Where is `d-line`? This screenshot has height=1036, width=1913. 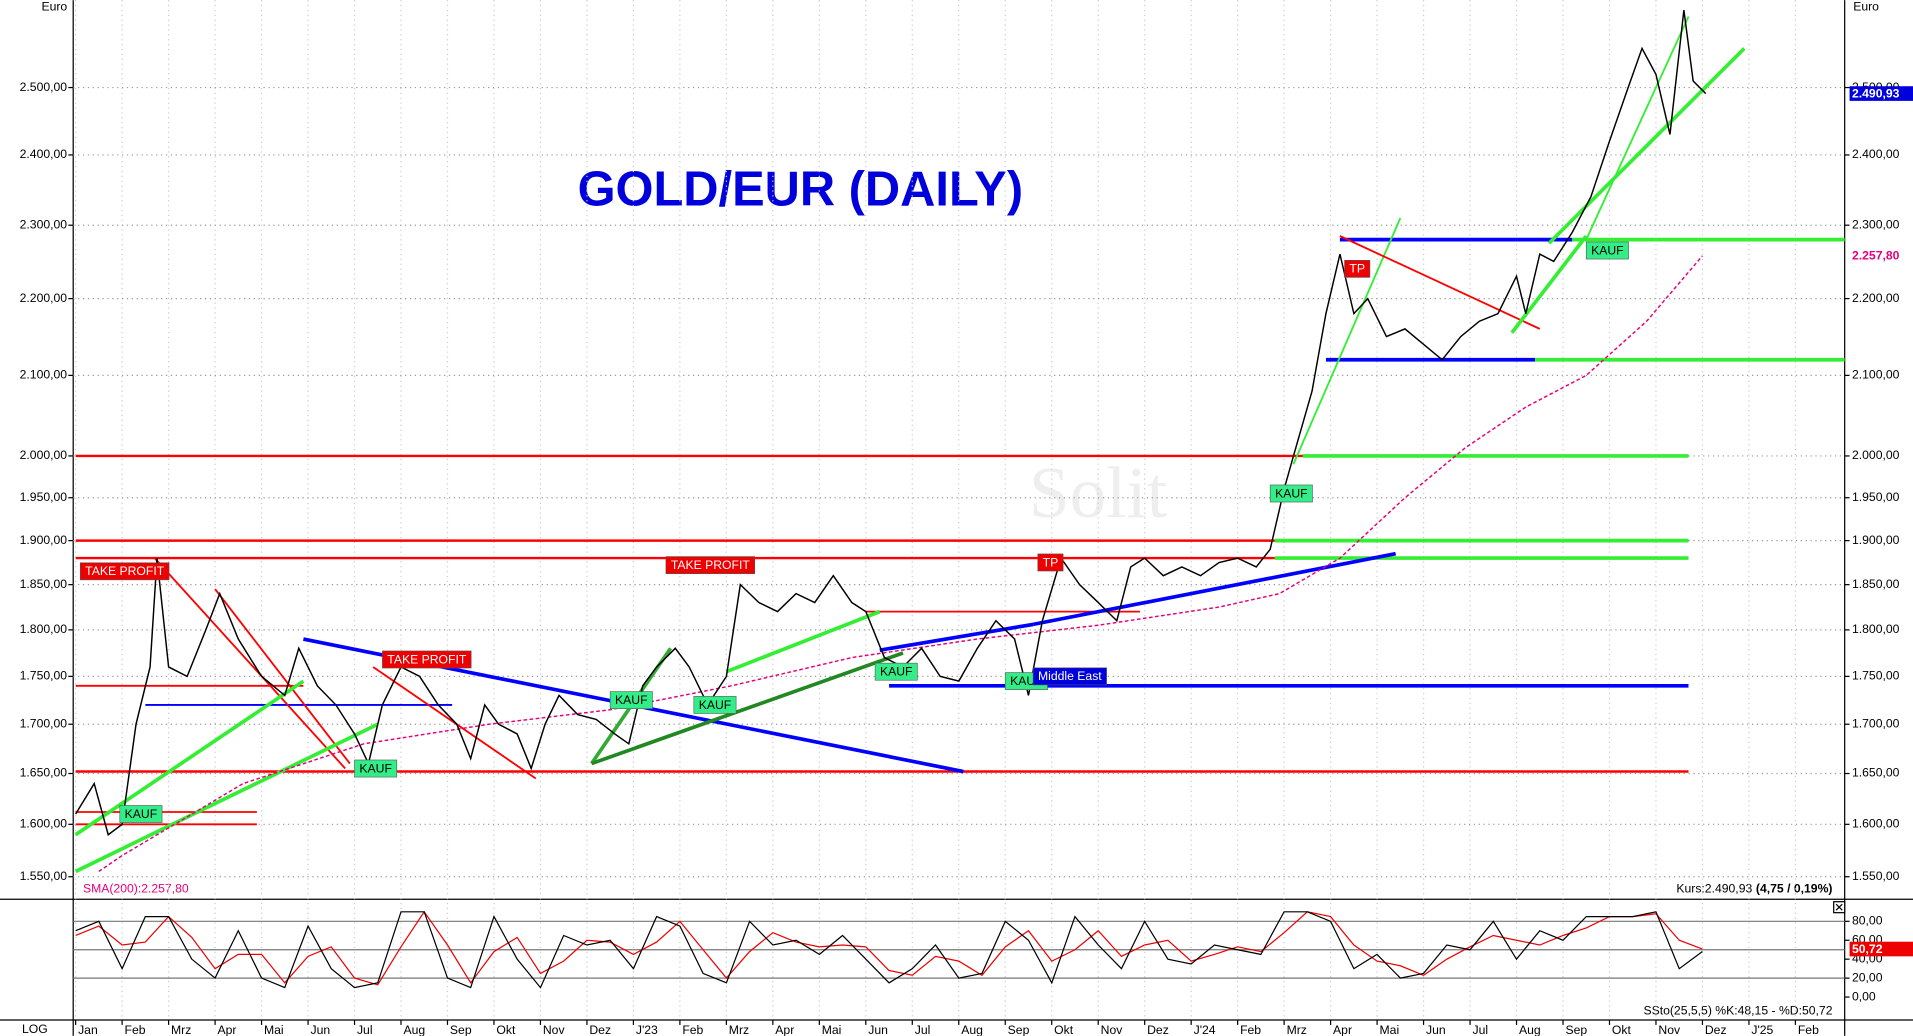
d-line is located at coordinates (889, 948).